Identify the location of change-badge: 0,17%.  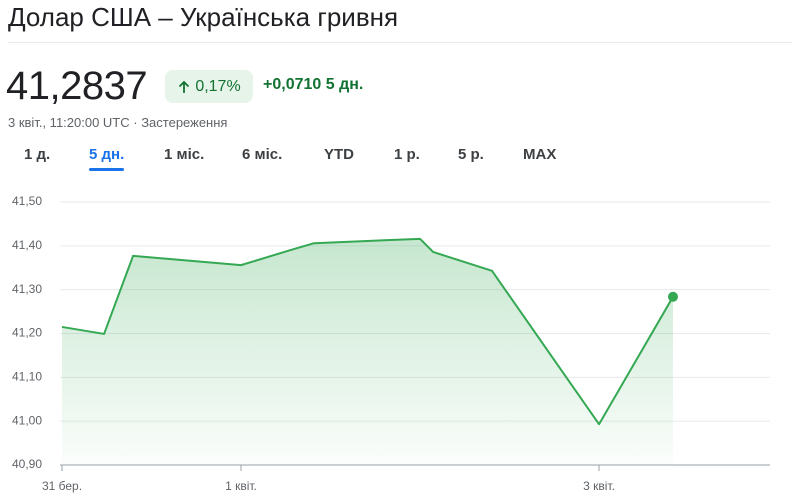
(209, 86).